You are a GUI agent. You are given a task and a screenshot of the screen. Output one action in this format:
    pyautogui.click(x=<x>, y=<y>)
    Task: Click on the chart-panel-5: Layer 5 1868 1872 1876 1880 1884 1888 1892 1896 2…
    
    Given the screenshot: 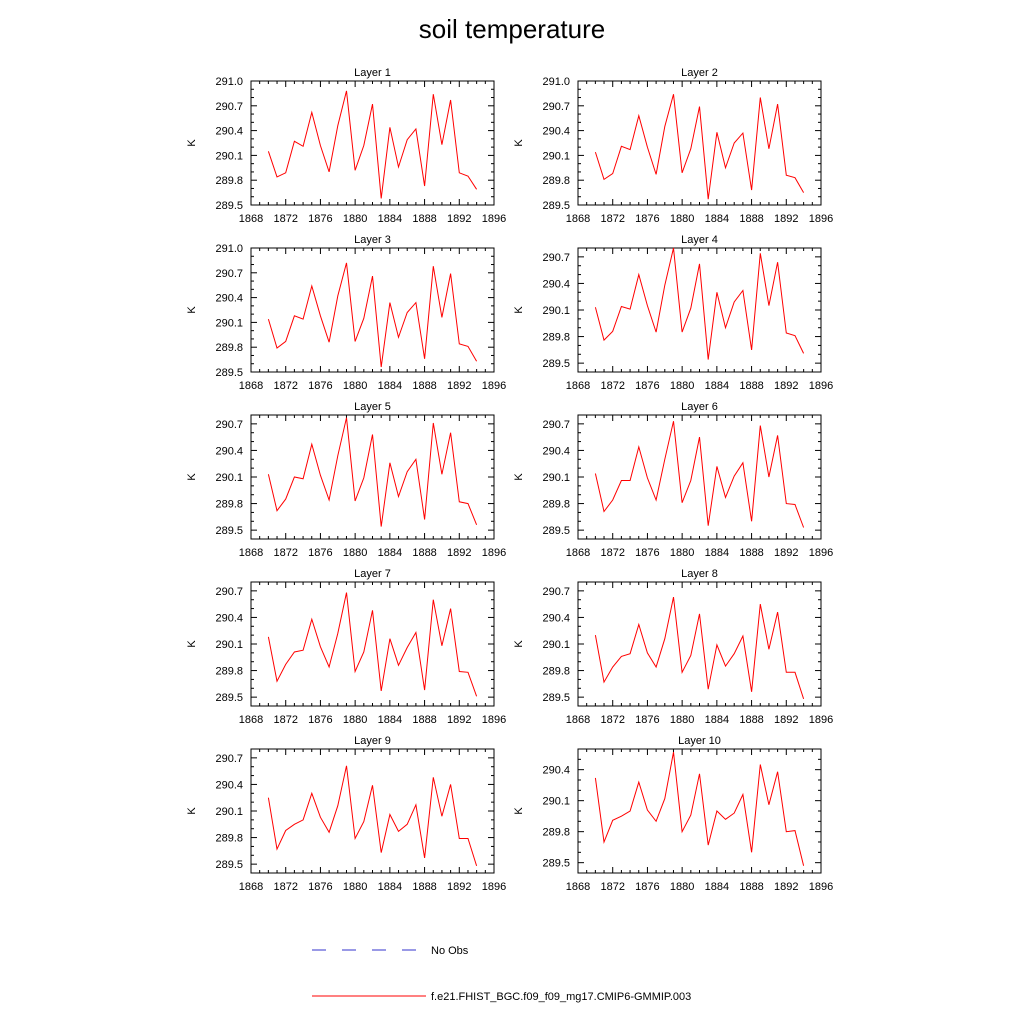 What is the action you would take?
    pyautogui.click(x=346, y=480)
    